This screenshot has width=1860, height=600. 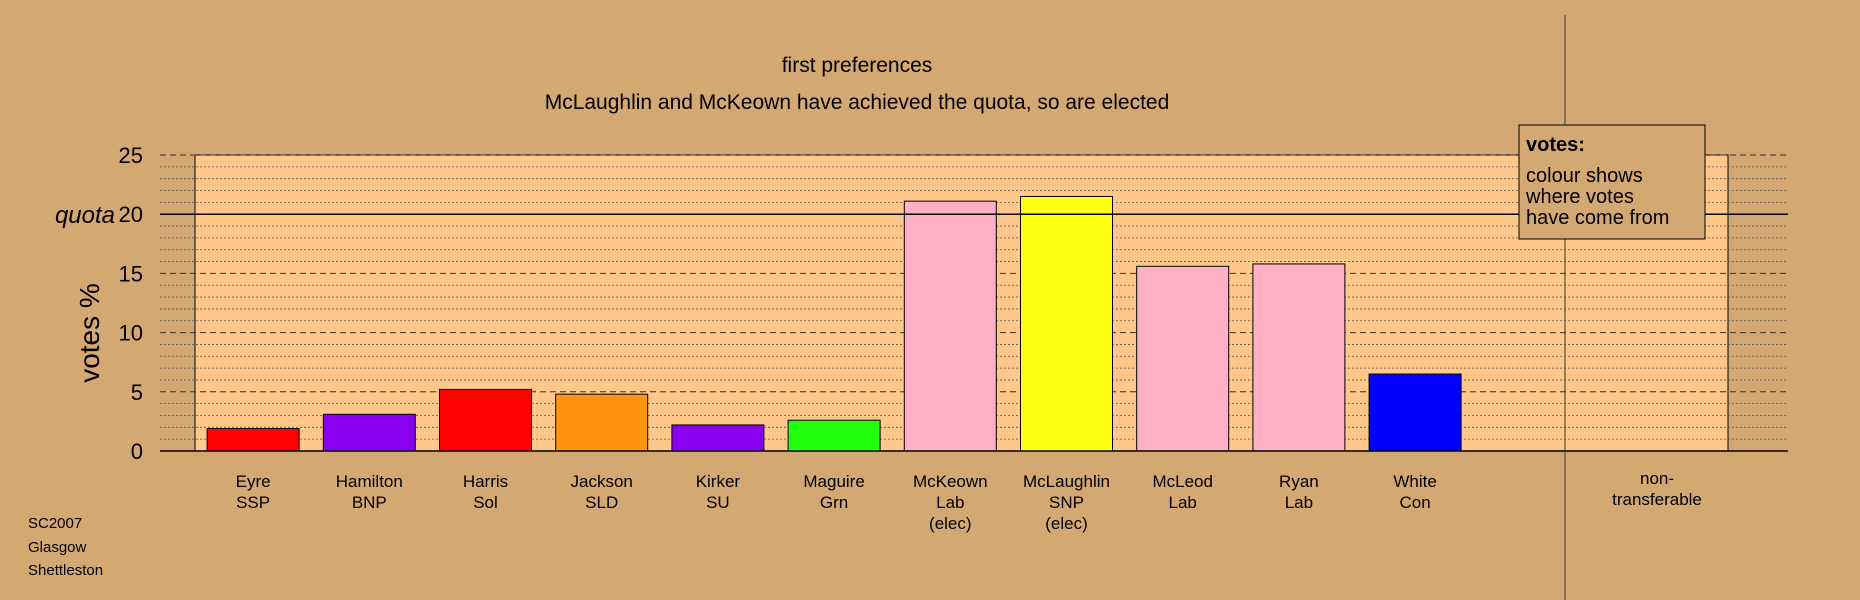 What do you see at coordinates (718, 481) in the screenshot?
I see `category-label-line: Kirker` at bounding box center [718, 481].